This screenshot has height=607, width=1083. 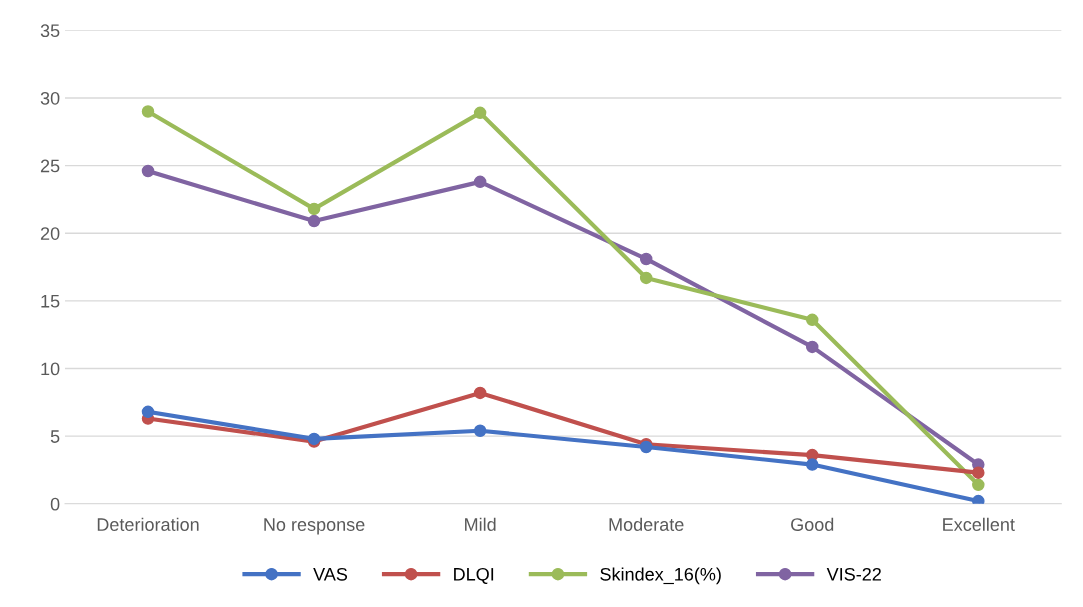 I want to click on legend-label: VAS, so click(x=330, y=574).